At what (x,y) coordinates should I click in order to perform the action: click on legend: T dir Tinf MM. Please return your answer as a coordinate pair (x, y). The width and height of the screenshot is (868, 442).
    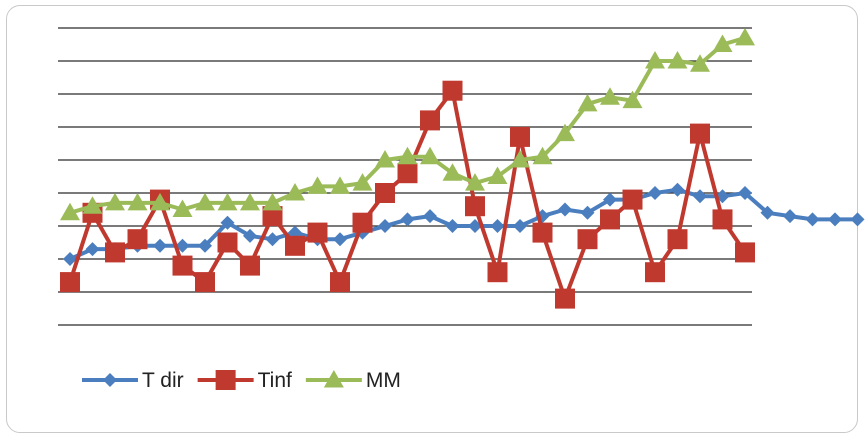
    Looking at the image, I should click on (241, 380).